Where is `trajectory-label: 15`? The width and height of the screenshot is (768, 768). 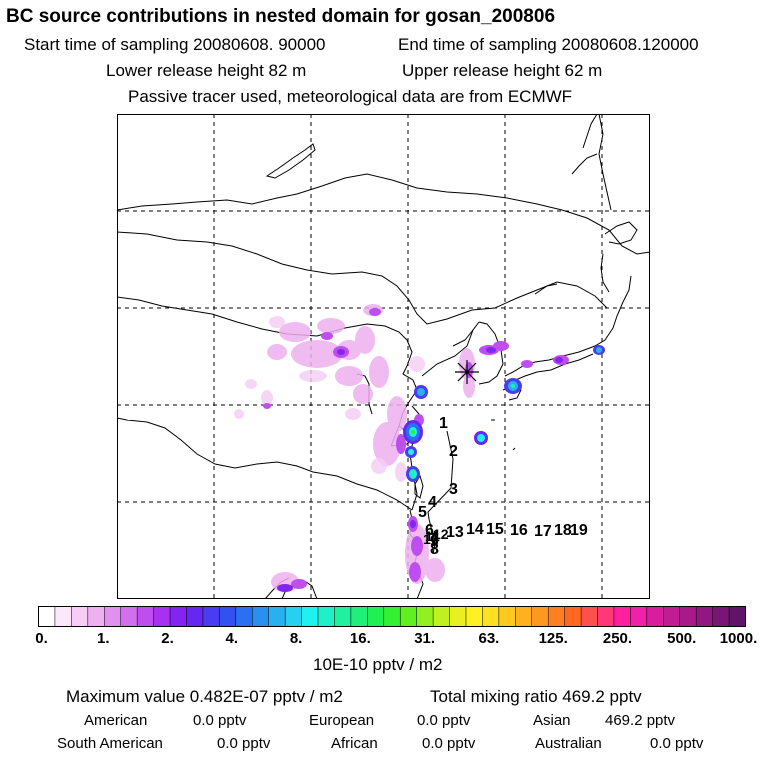
trajectory-label: 15 is located at coordinates (495, 529).